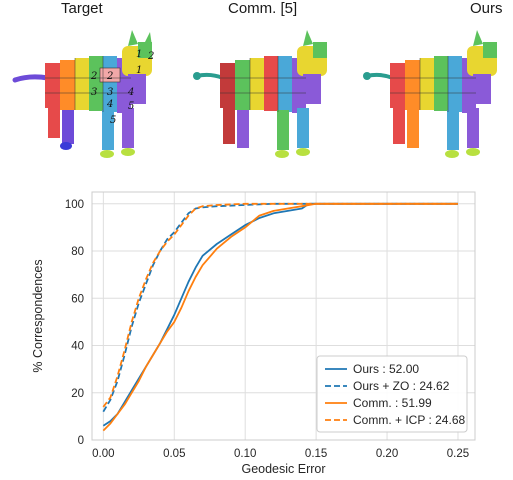 Image resolution: width=513 pixels, height=480 pixels. I want to click on ours-model-render, so click(430, 94).